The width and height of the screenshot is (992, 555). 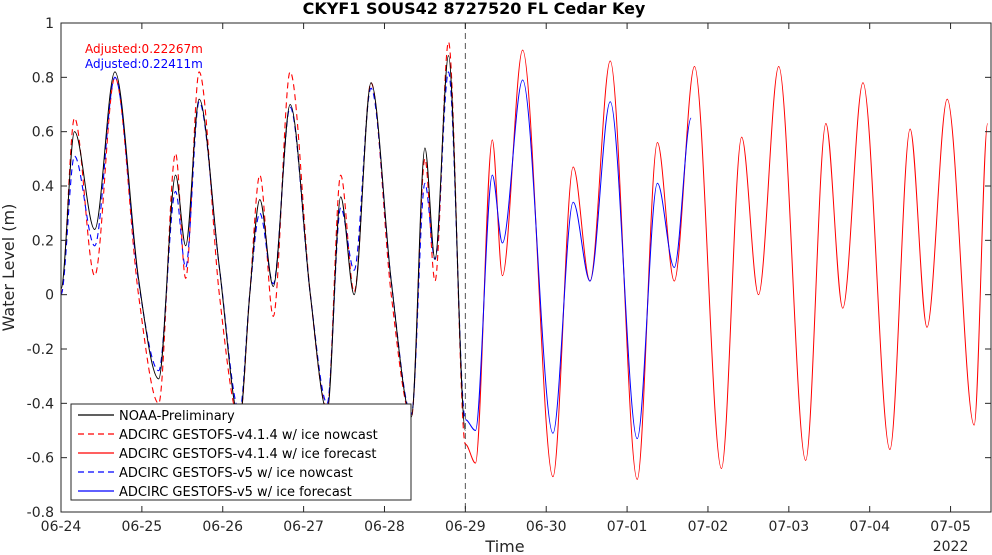 What do you see at coordinates (236, 473) in the screenshot?
I see `legend-label-3: ADCIRC GESTOFS-v5 w/ ice nowcast` at bounding box center [236, 473].